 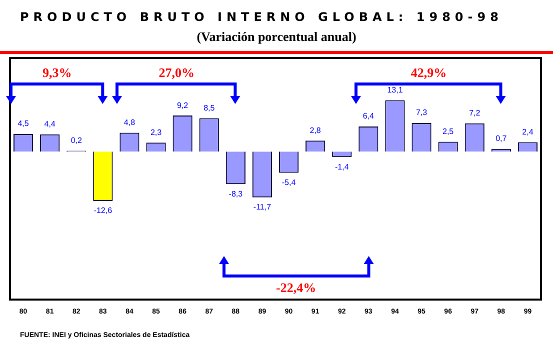 I want to click on data-label: 2,8, so click(x=316, y=130).